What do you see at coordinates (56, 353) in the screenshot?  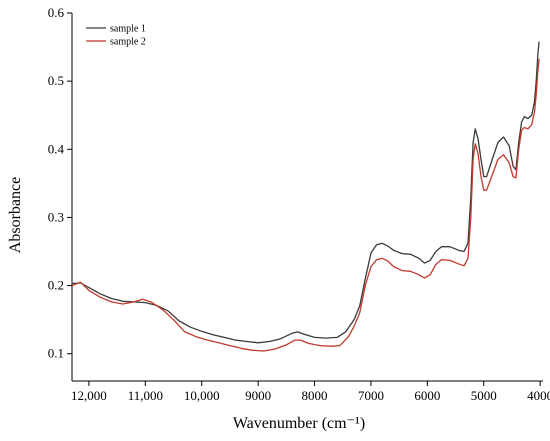 I see `y-tick-label: 0.1` at bounding box center [56, 353].